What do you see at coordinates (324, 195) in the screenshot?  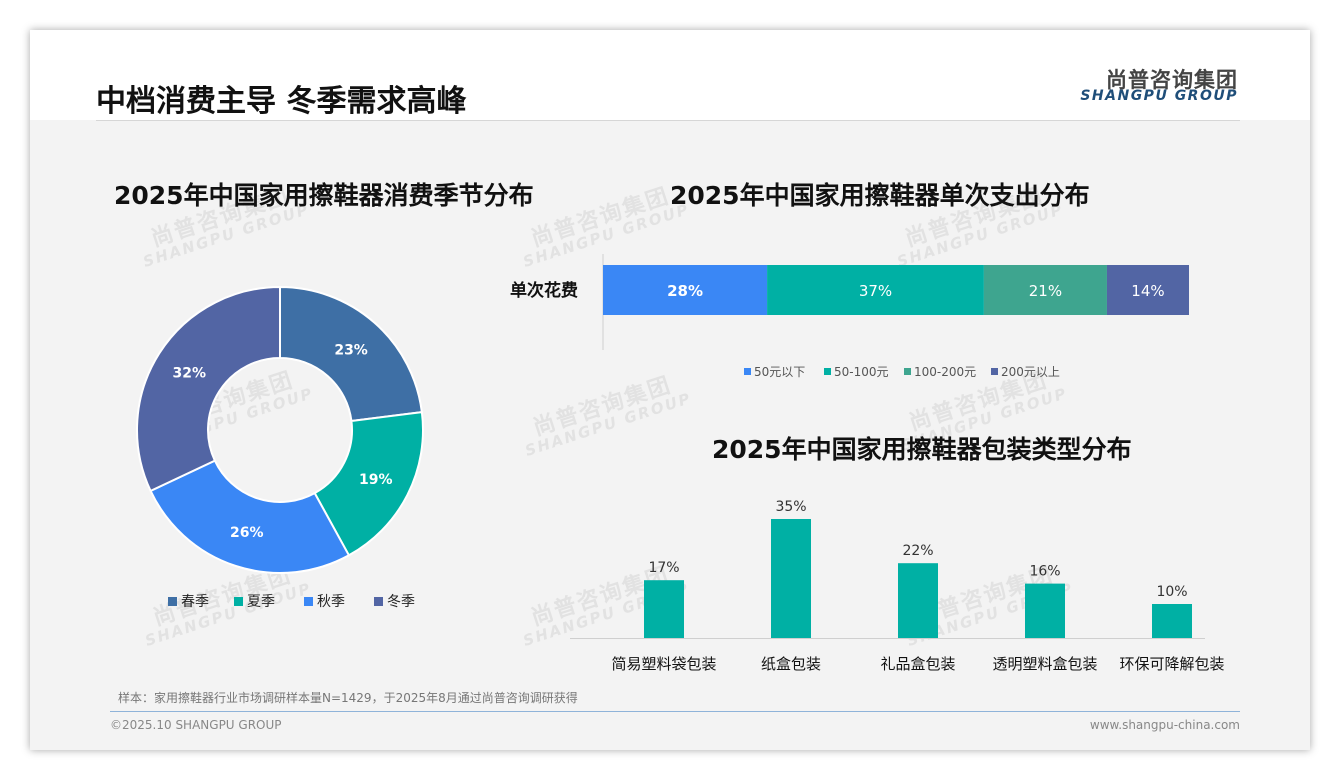 I see `donut-chart-title: 2025年中国家用擦鞋器消费季节分布` at bounding box center [324, 195].